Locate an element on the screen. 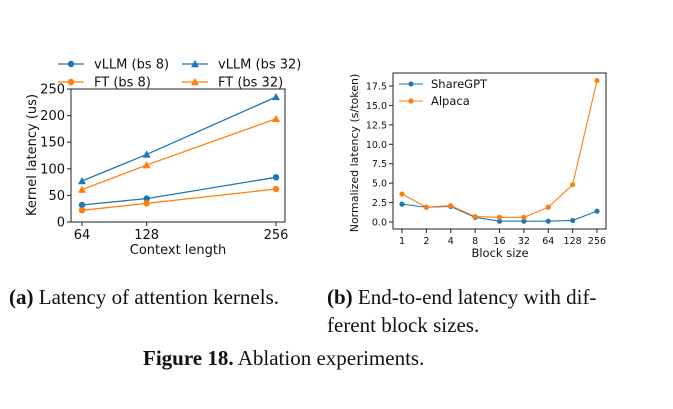 This screenshot has height=409, width=673. chart-a-legend-label: vLLM (bs 32) is located at coordinates (259, 65).